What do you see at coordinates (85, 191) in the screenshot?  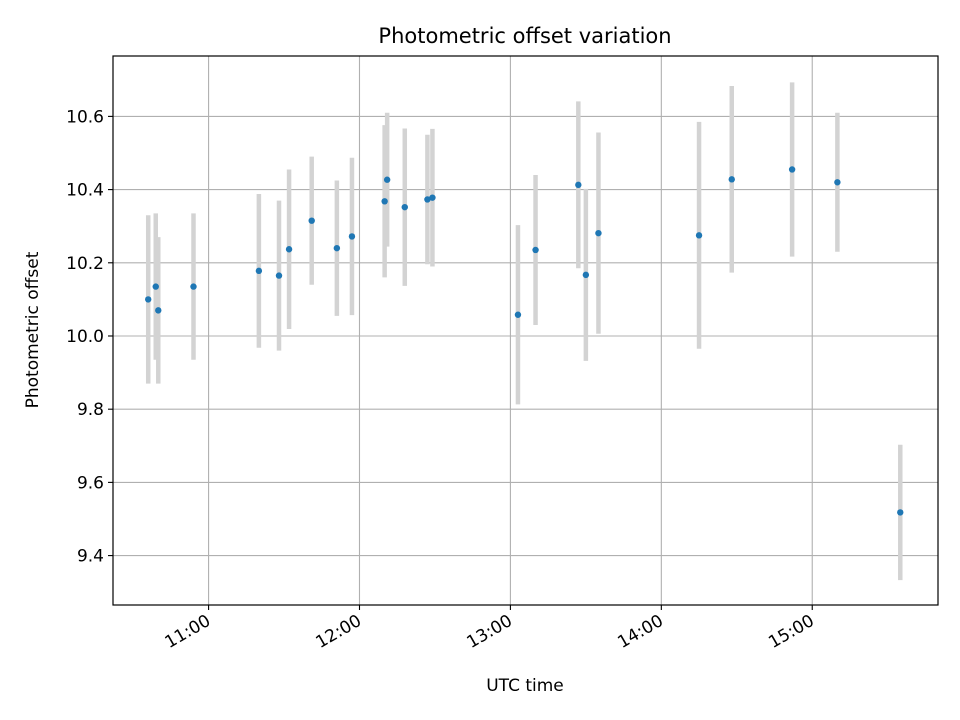 I see `y-tick-label: 10.4` at bounding box center [85, 191].